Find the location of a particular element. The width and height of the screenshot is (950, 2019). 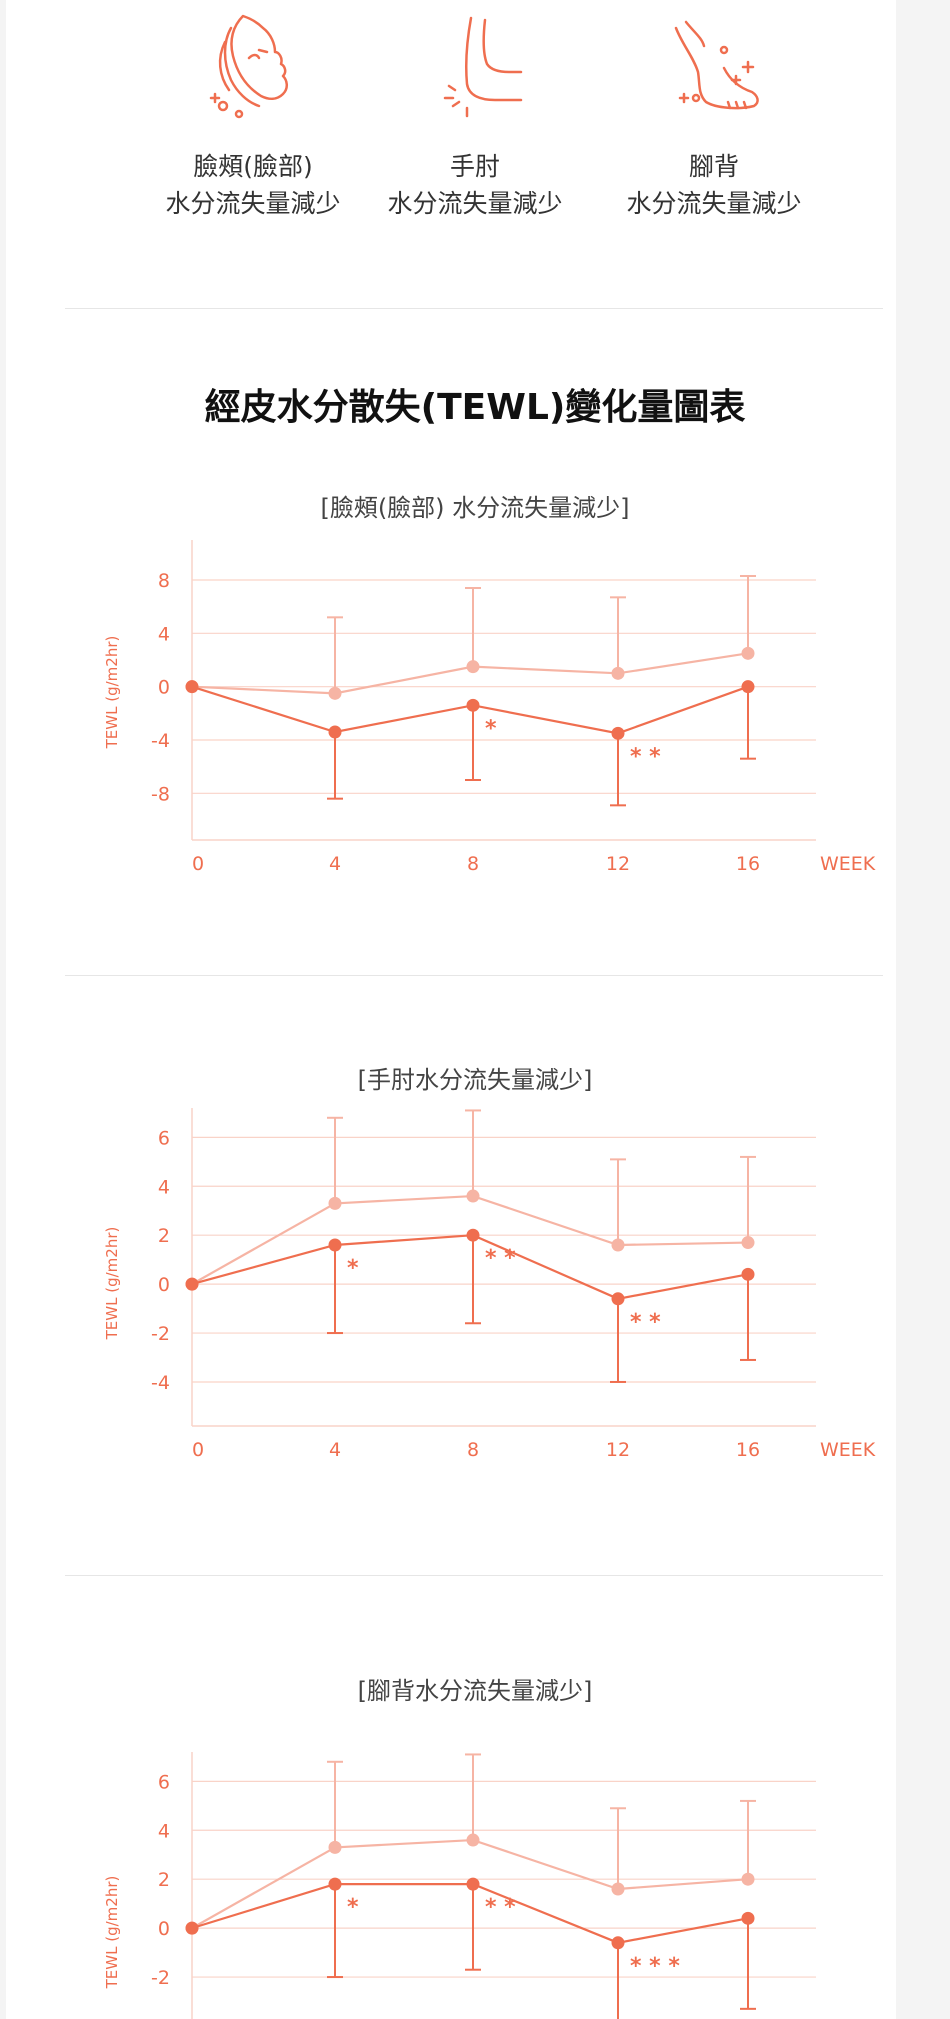

foot-label: 腳背 水分流失量減少 is located at coordinates (714, 185).